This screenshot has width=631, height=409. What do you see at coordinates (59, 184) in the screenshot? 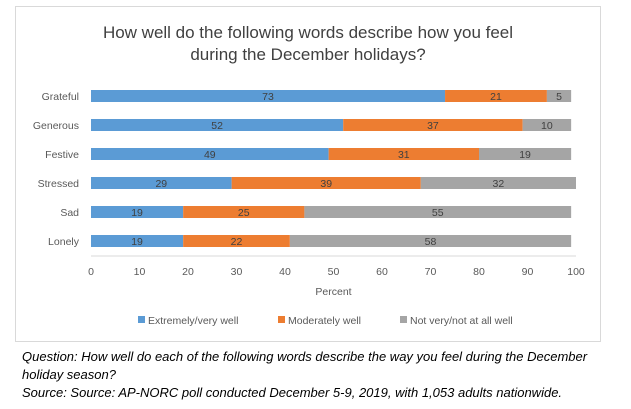
I see `category-label: Stressed` at bounding box center [59, 184].